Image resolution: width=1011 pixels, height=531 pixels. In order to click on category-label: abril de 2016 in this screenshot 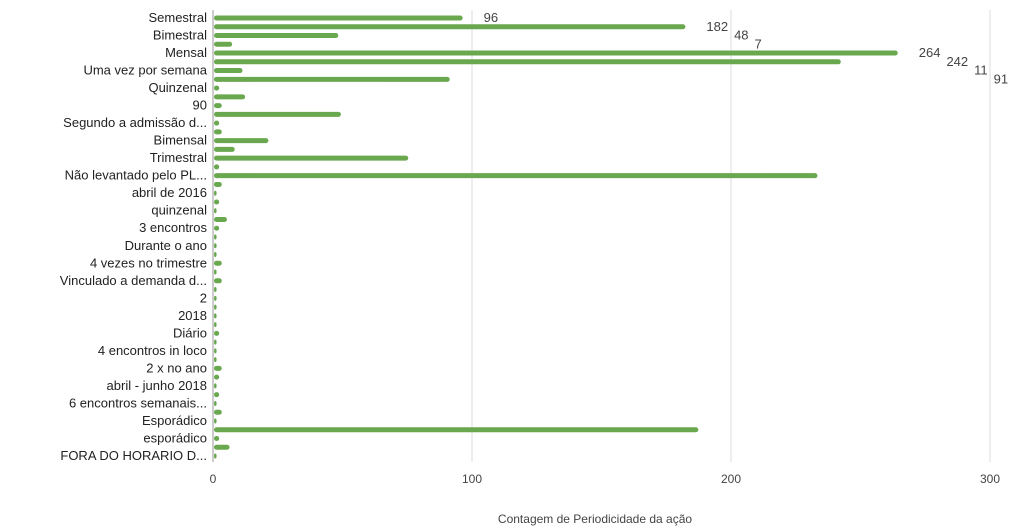, I will do `click(169, 192)`.